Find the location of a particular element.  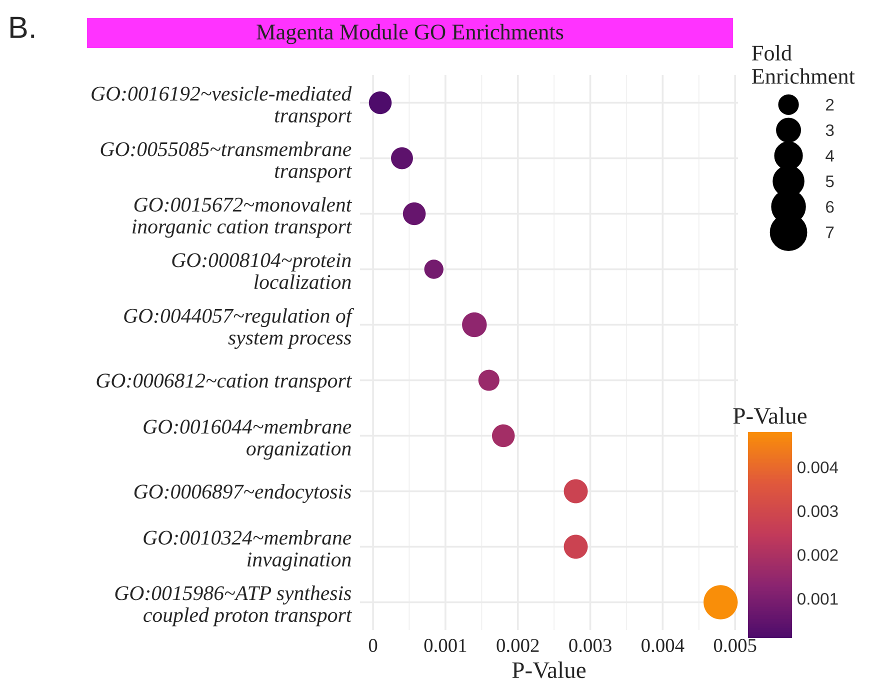

color-bar-title: P-Value is located at coordinates (770, 415).